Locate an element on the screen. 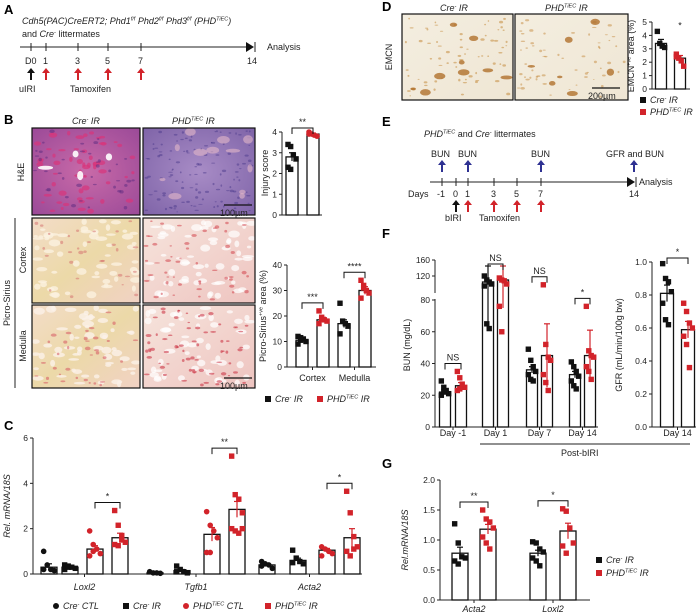 The image size is (700, 616). y-tick-label: 0.0 is located at coordinates (641, 427).